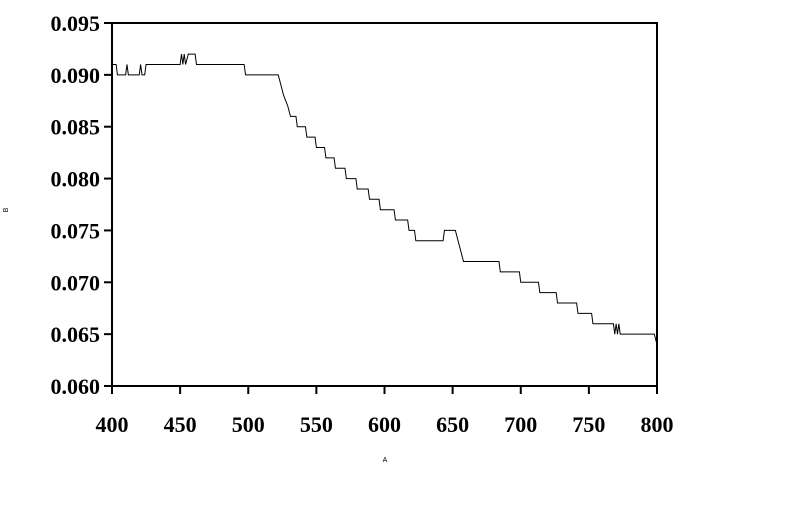  What do you see at coordinates (76, 179) in the screenshot?
I see `y-tick-label: 0.080` at bounding box center [76, 179].